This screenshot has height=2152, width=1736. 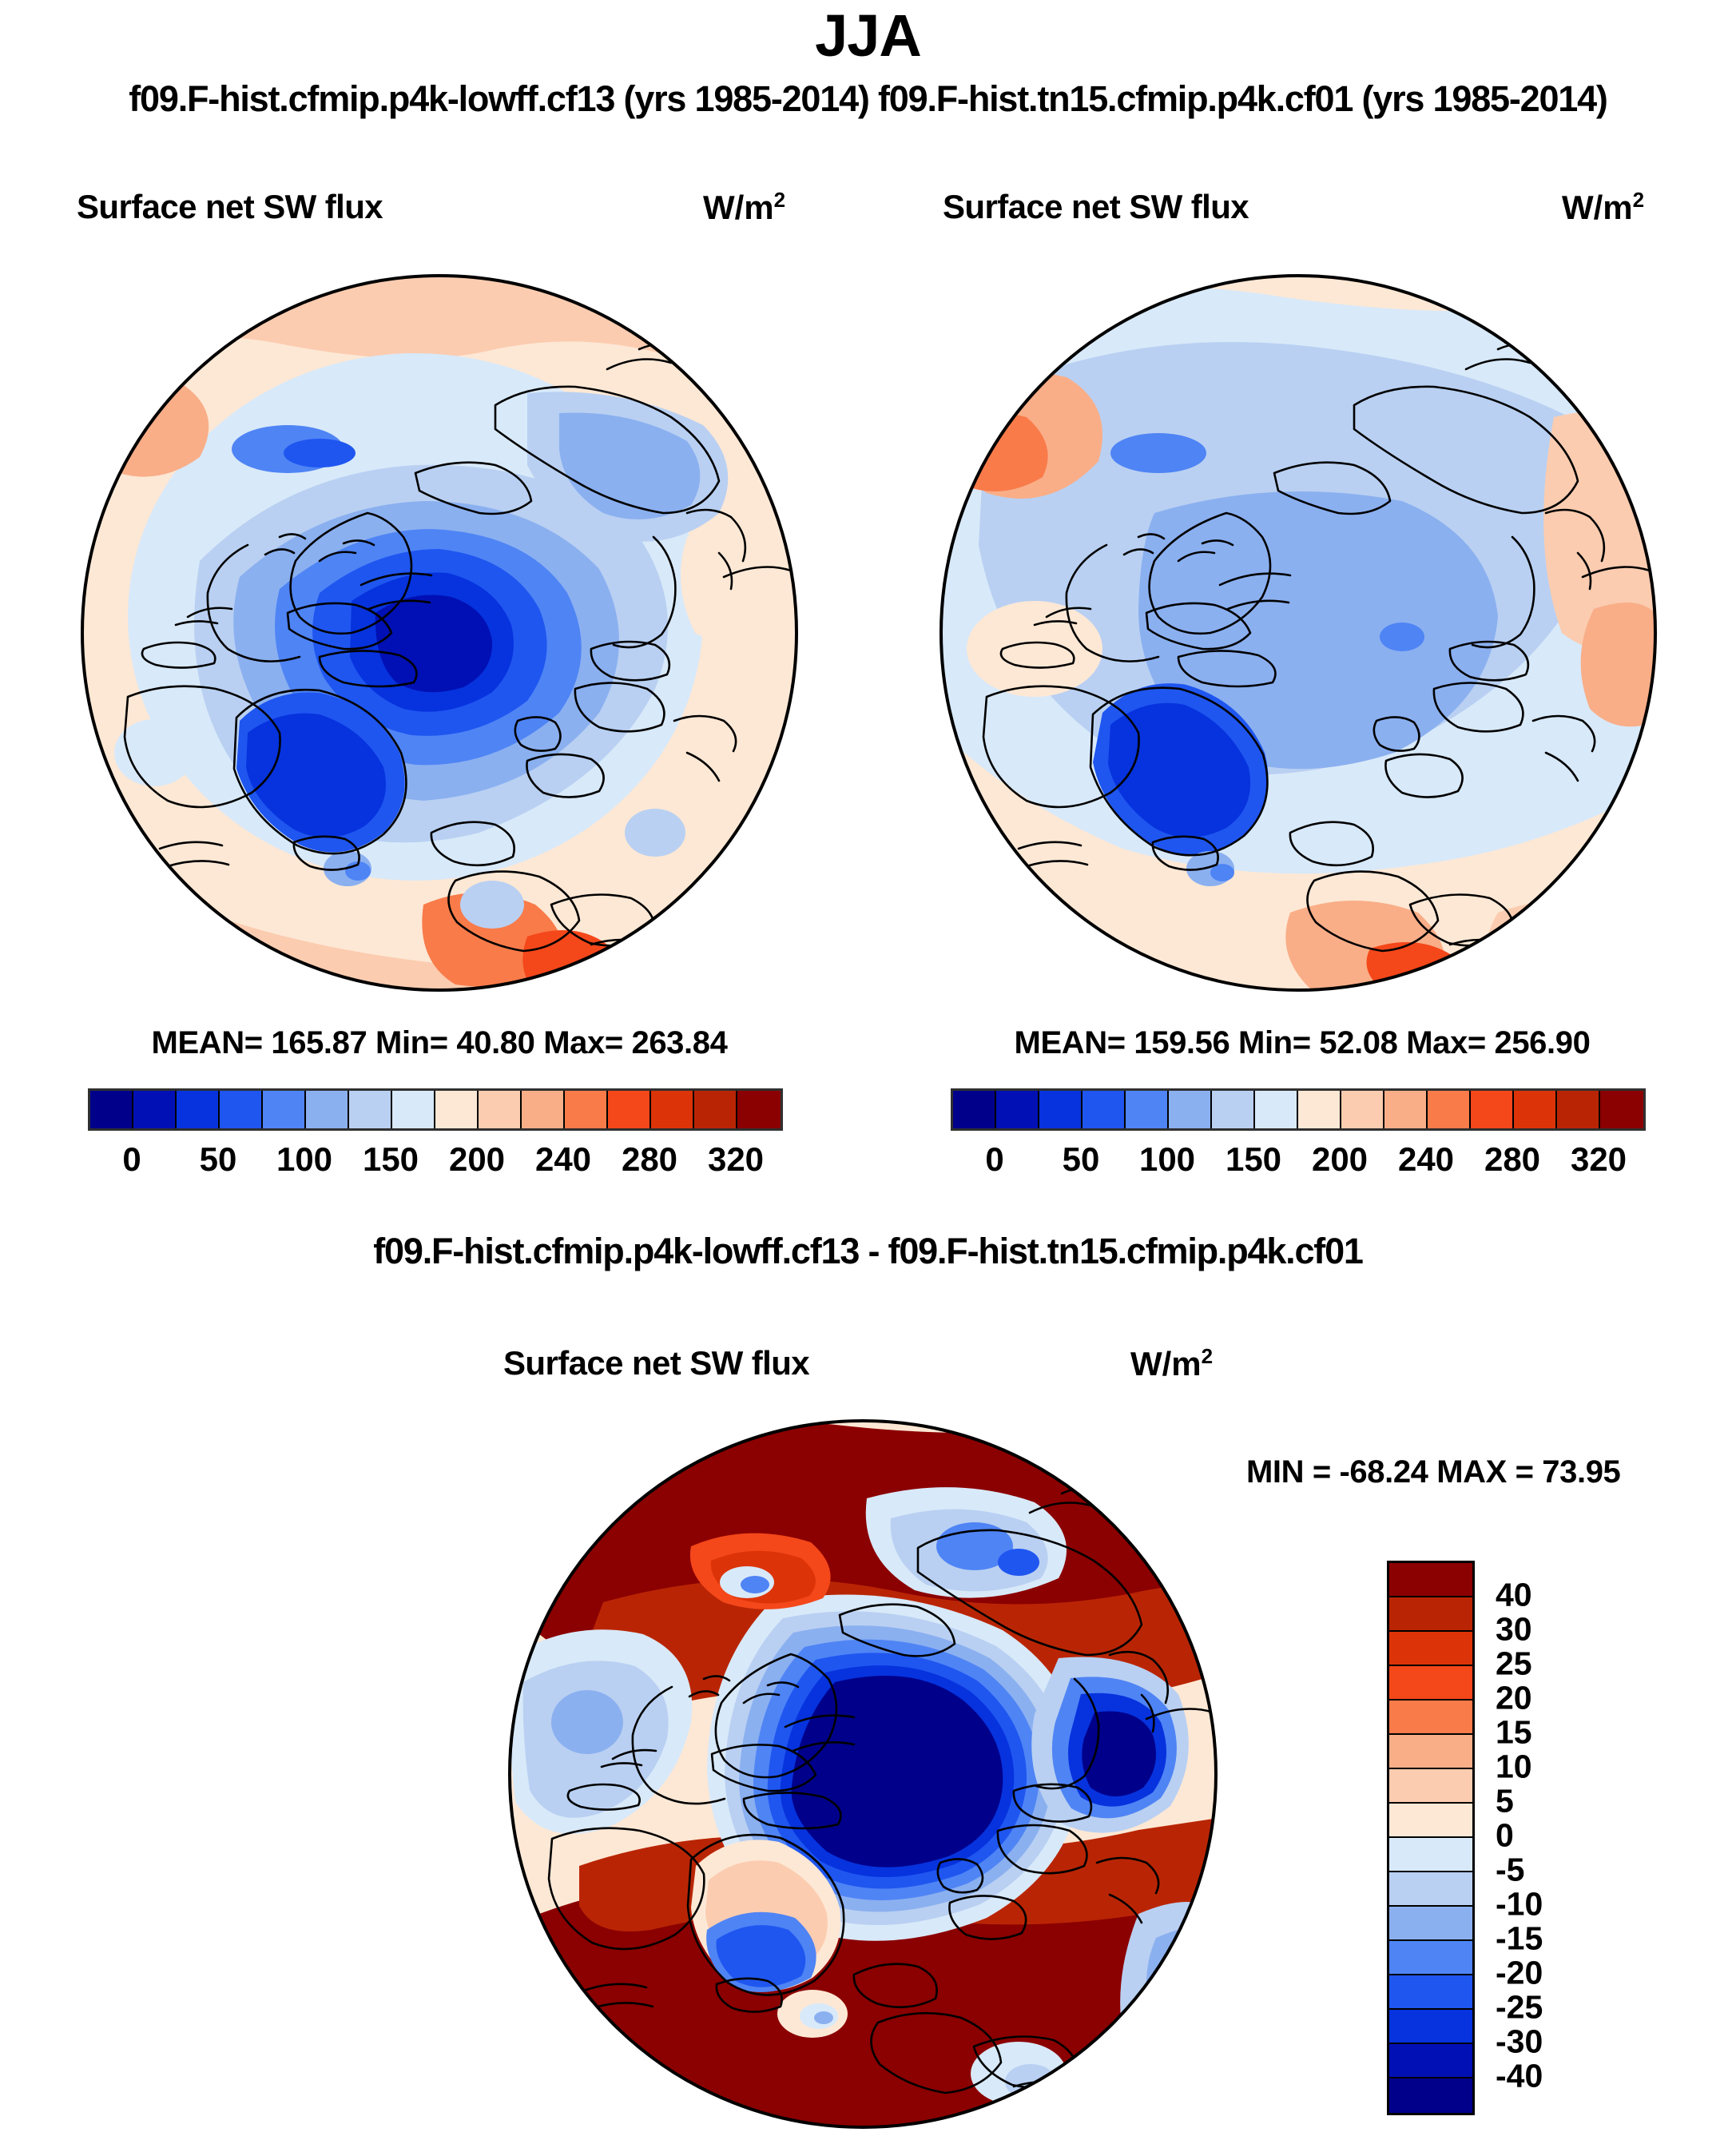 I want to click on vcb-tick-4: 15, so click(x=1514, y=1732).